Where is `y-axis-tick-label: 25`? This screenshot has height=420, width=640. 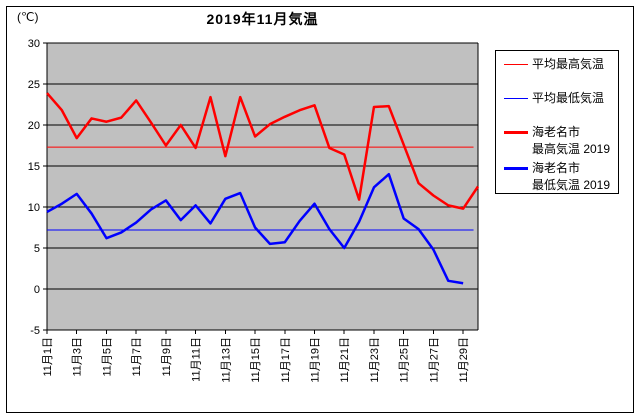
y-axis-tick-label: 25 is located at coordinates (34, 85).